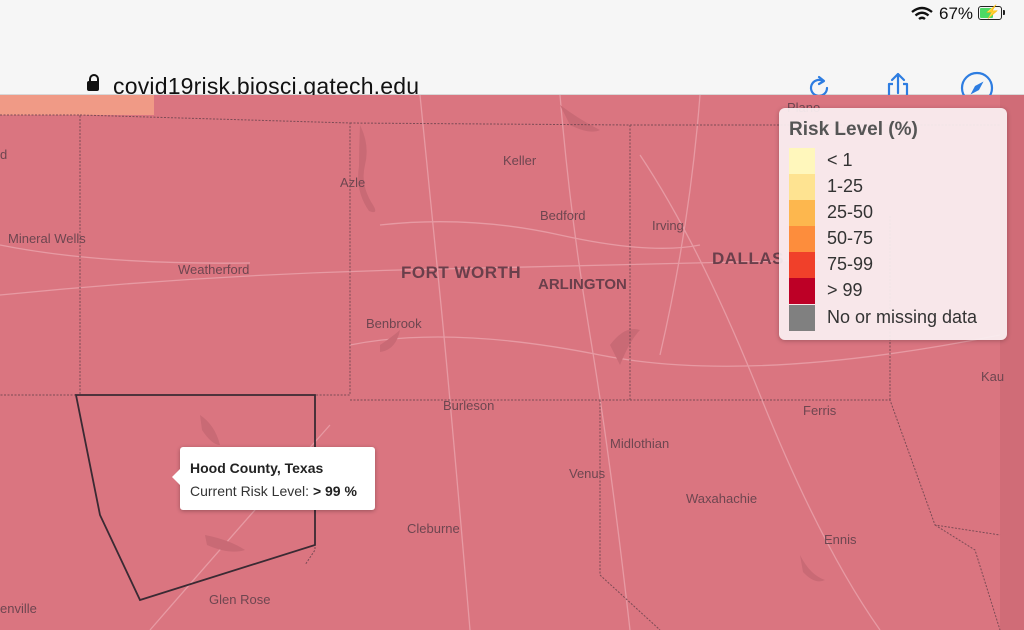 The image size is (1024, 630). Describe the element at coordinates (18, 608) in the screenshot. I see `place-enville: enville` at that location.